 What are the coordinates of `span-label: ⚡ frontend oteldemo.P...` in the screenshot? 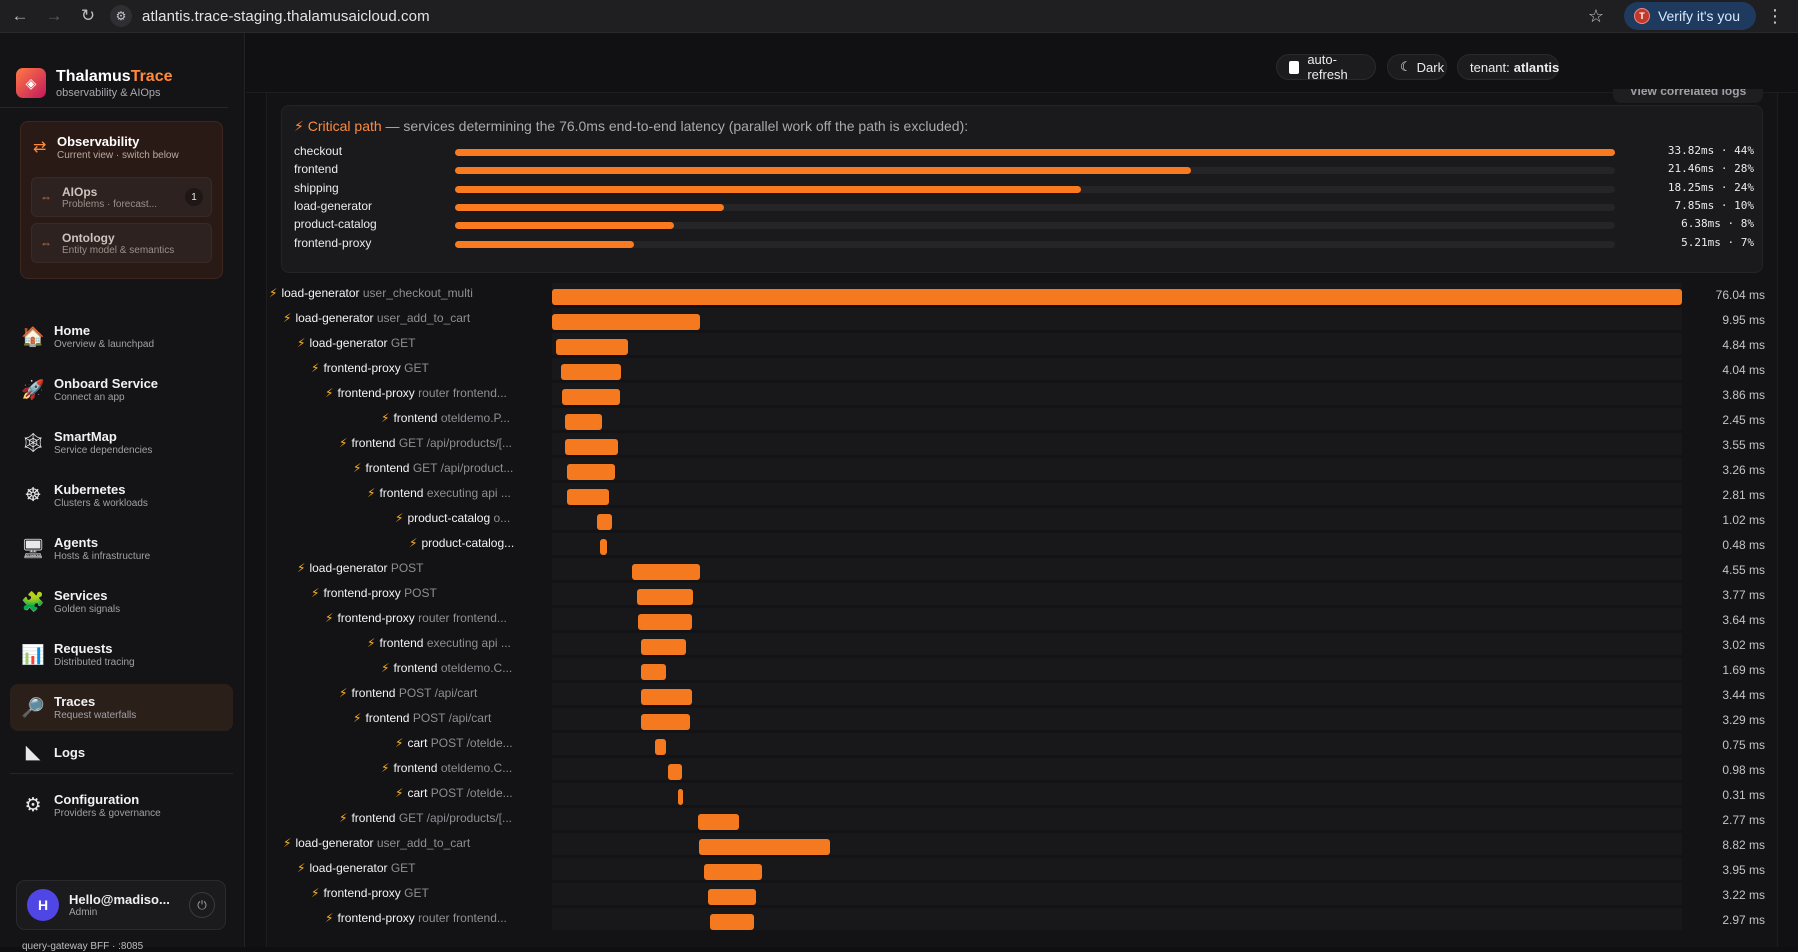 It's located at (460, 418).